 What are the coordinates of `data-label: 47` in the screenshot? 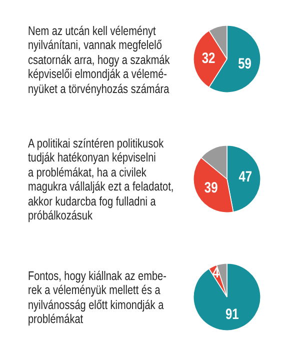 It's located at (245, 176).